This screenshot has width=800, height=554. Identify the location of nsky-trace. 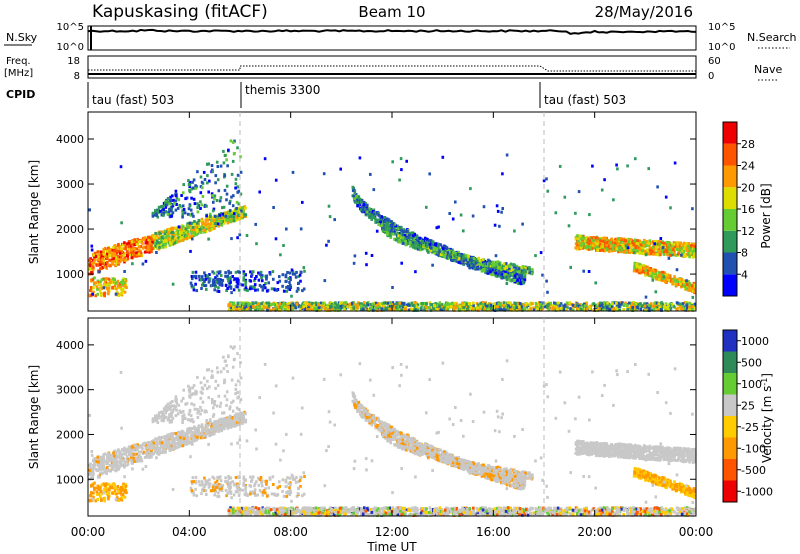
(392, 31).